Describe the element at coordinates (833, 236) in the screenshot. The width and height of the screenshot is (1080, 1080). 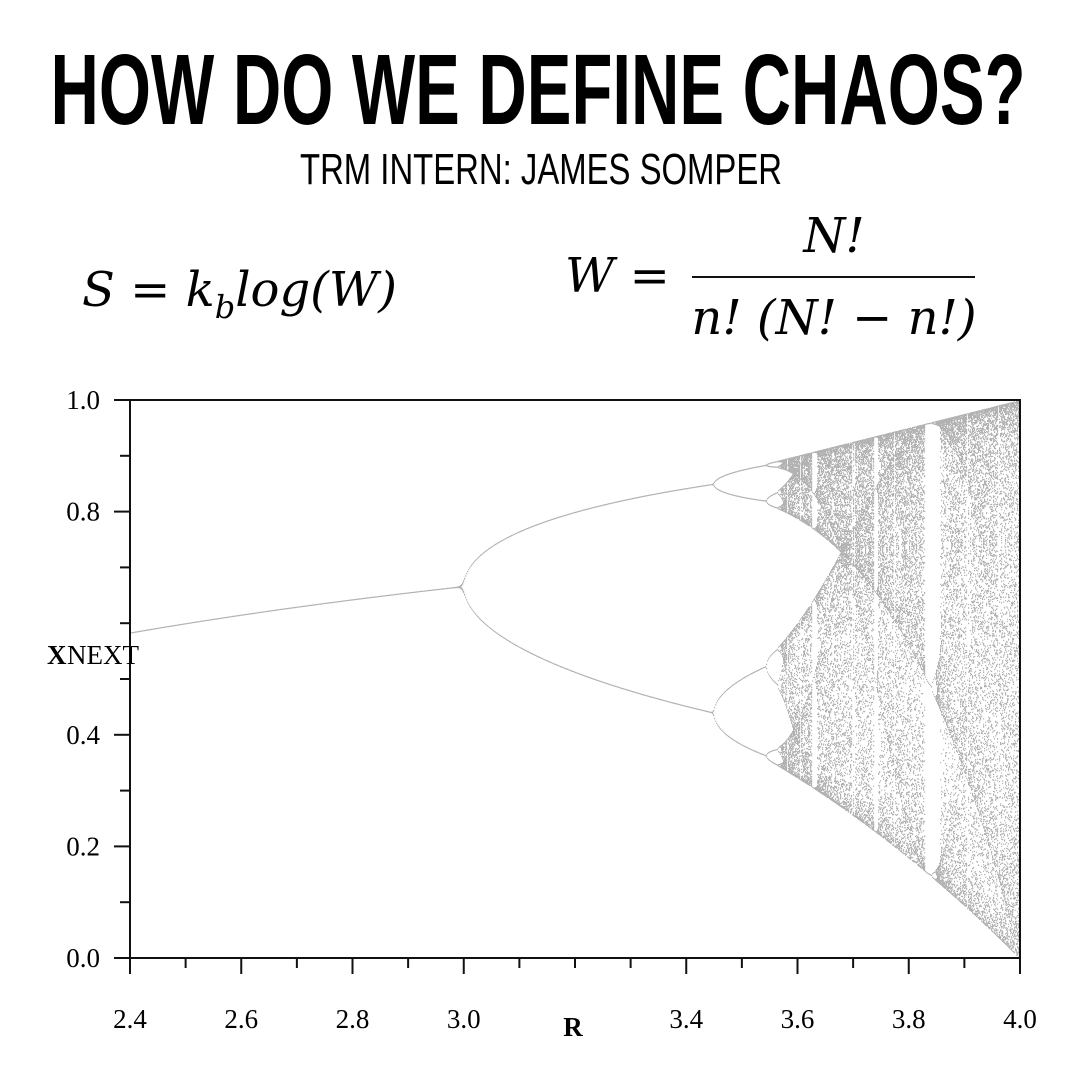
I see `numerator: N!` at that location.